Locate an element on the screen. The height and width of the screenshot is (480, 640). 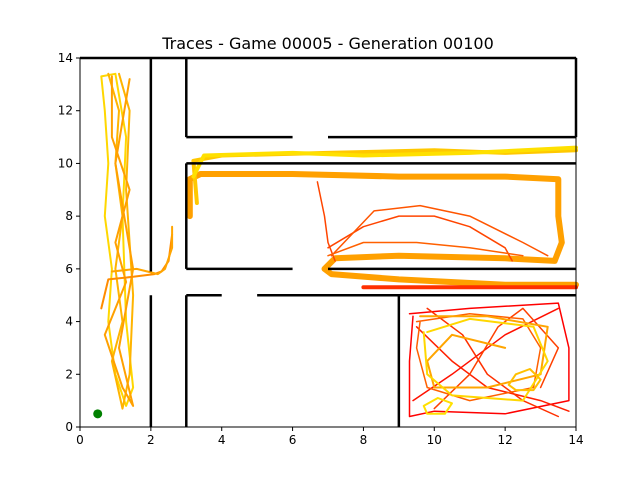
start-marker is located at coordinates (98, 414).